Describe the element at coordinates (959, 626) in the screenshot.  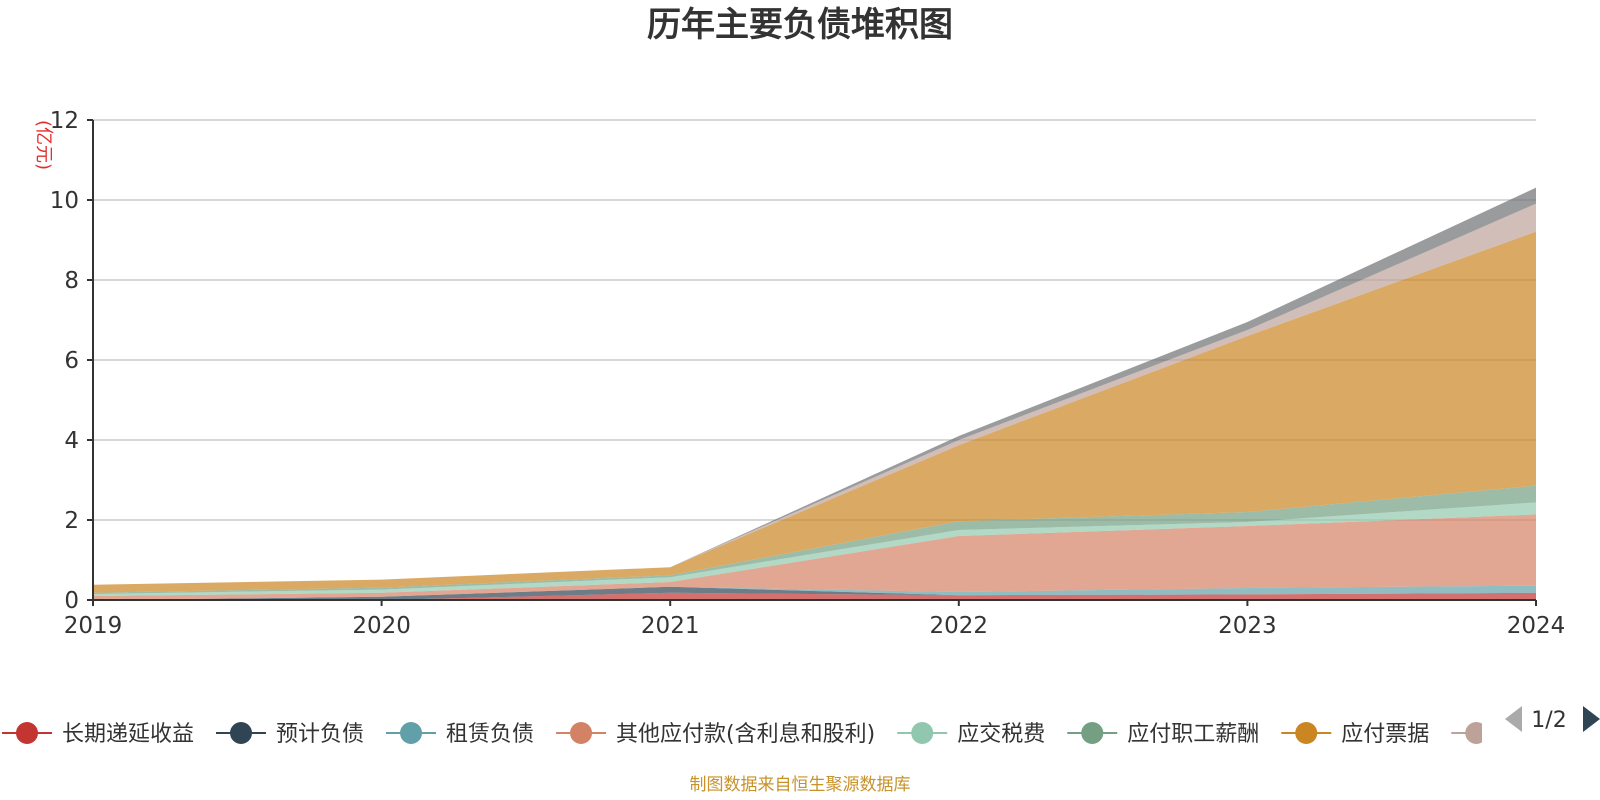
I see `x-tick-label: 2022` at that location.